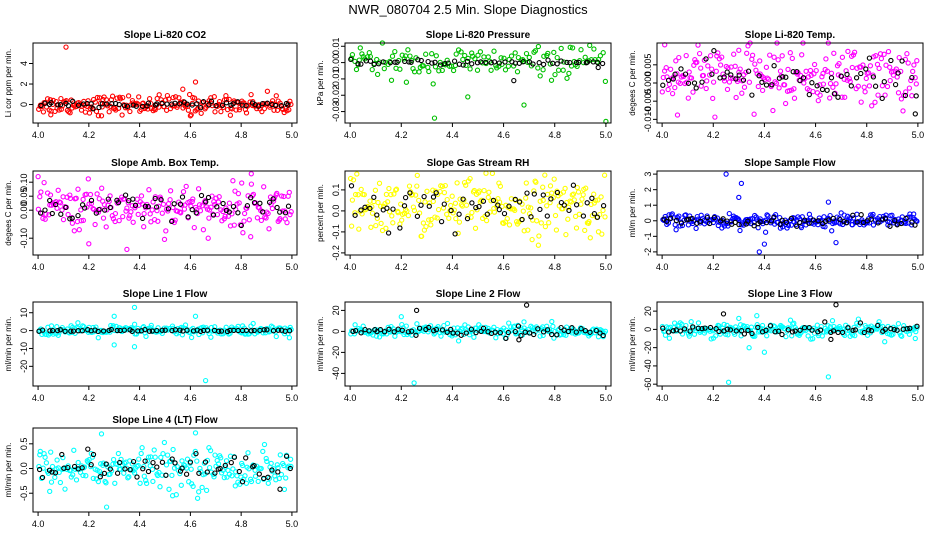 Image resolution: width=936 pixels, height=540 pixels. What do you see at coordinates (8, 83) in the screenshot?
I see `y-axis-label: Li cor ppm per min.` at bounding box center [8, 83].